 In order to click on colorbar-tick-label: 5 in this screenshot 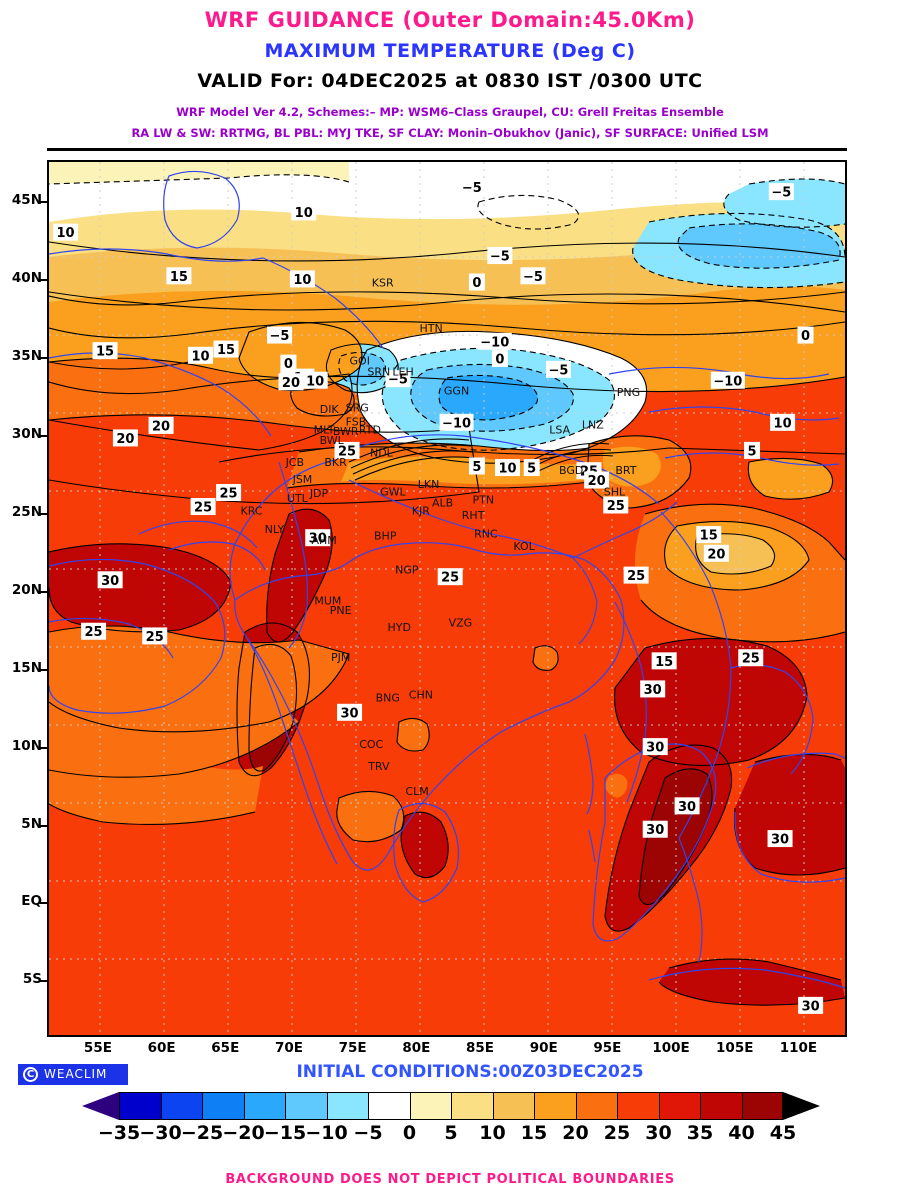, I will do `click(451, 1133)`.